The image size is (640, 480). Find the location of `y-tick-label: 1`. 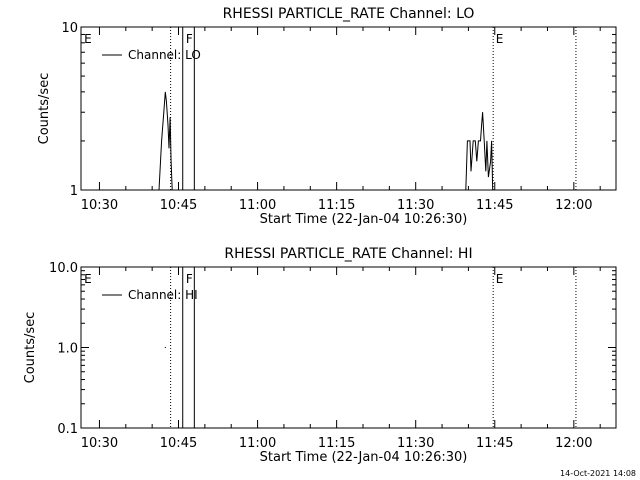

y-tick-label: 1 is located at coordinates (74, 191).